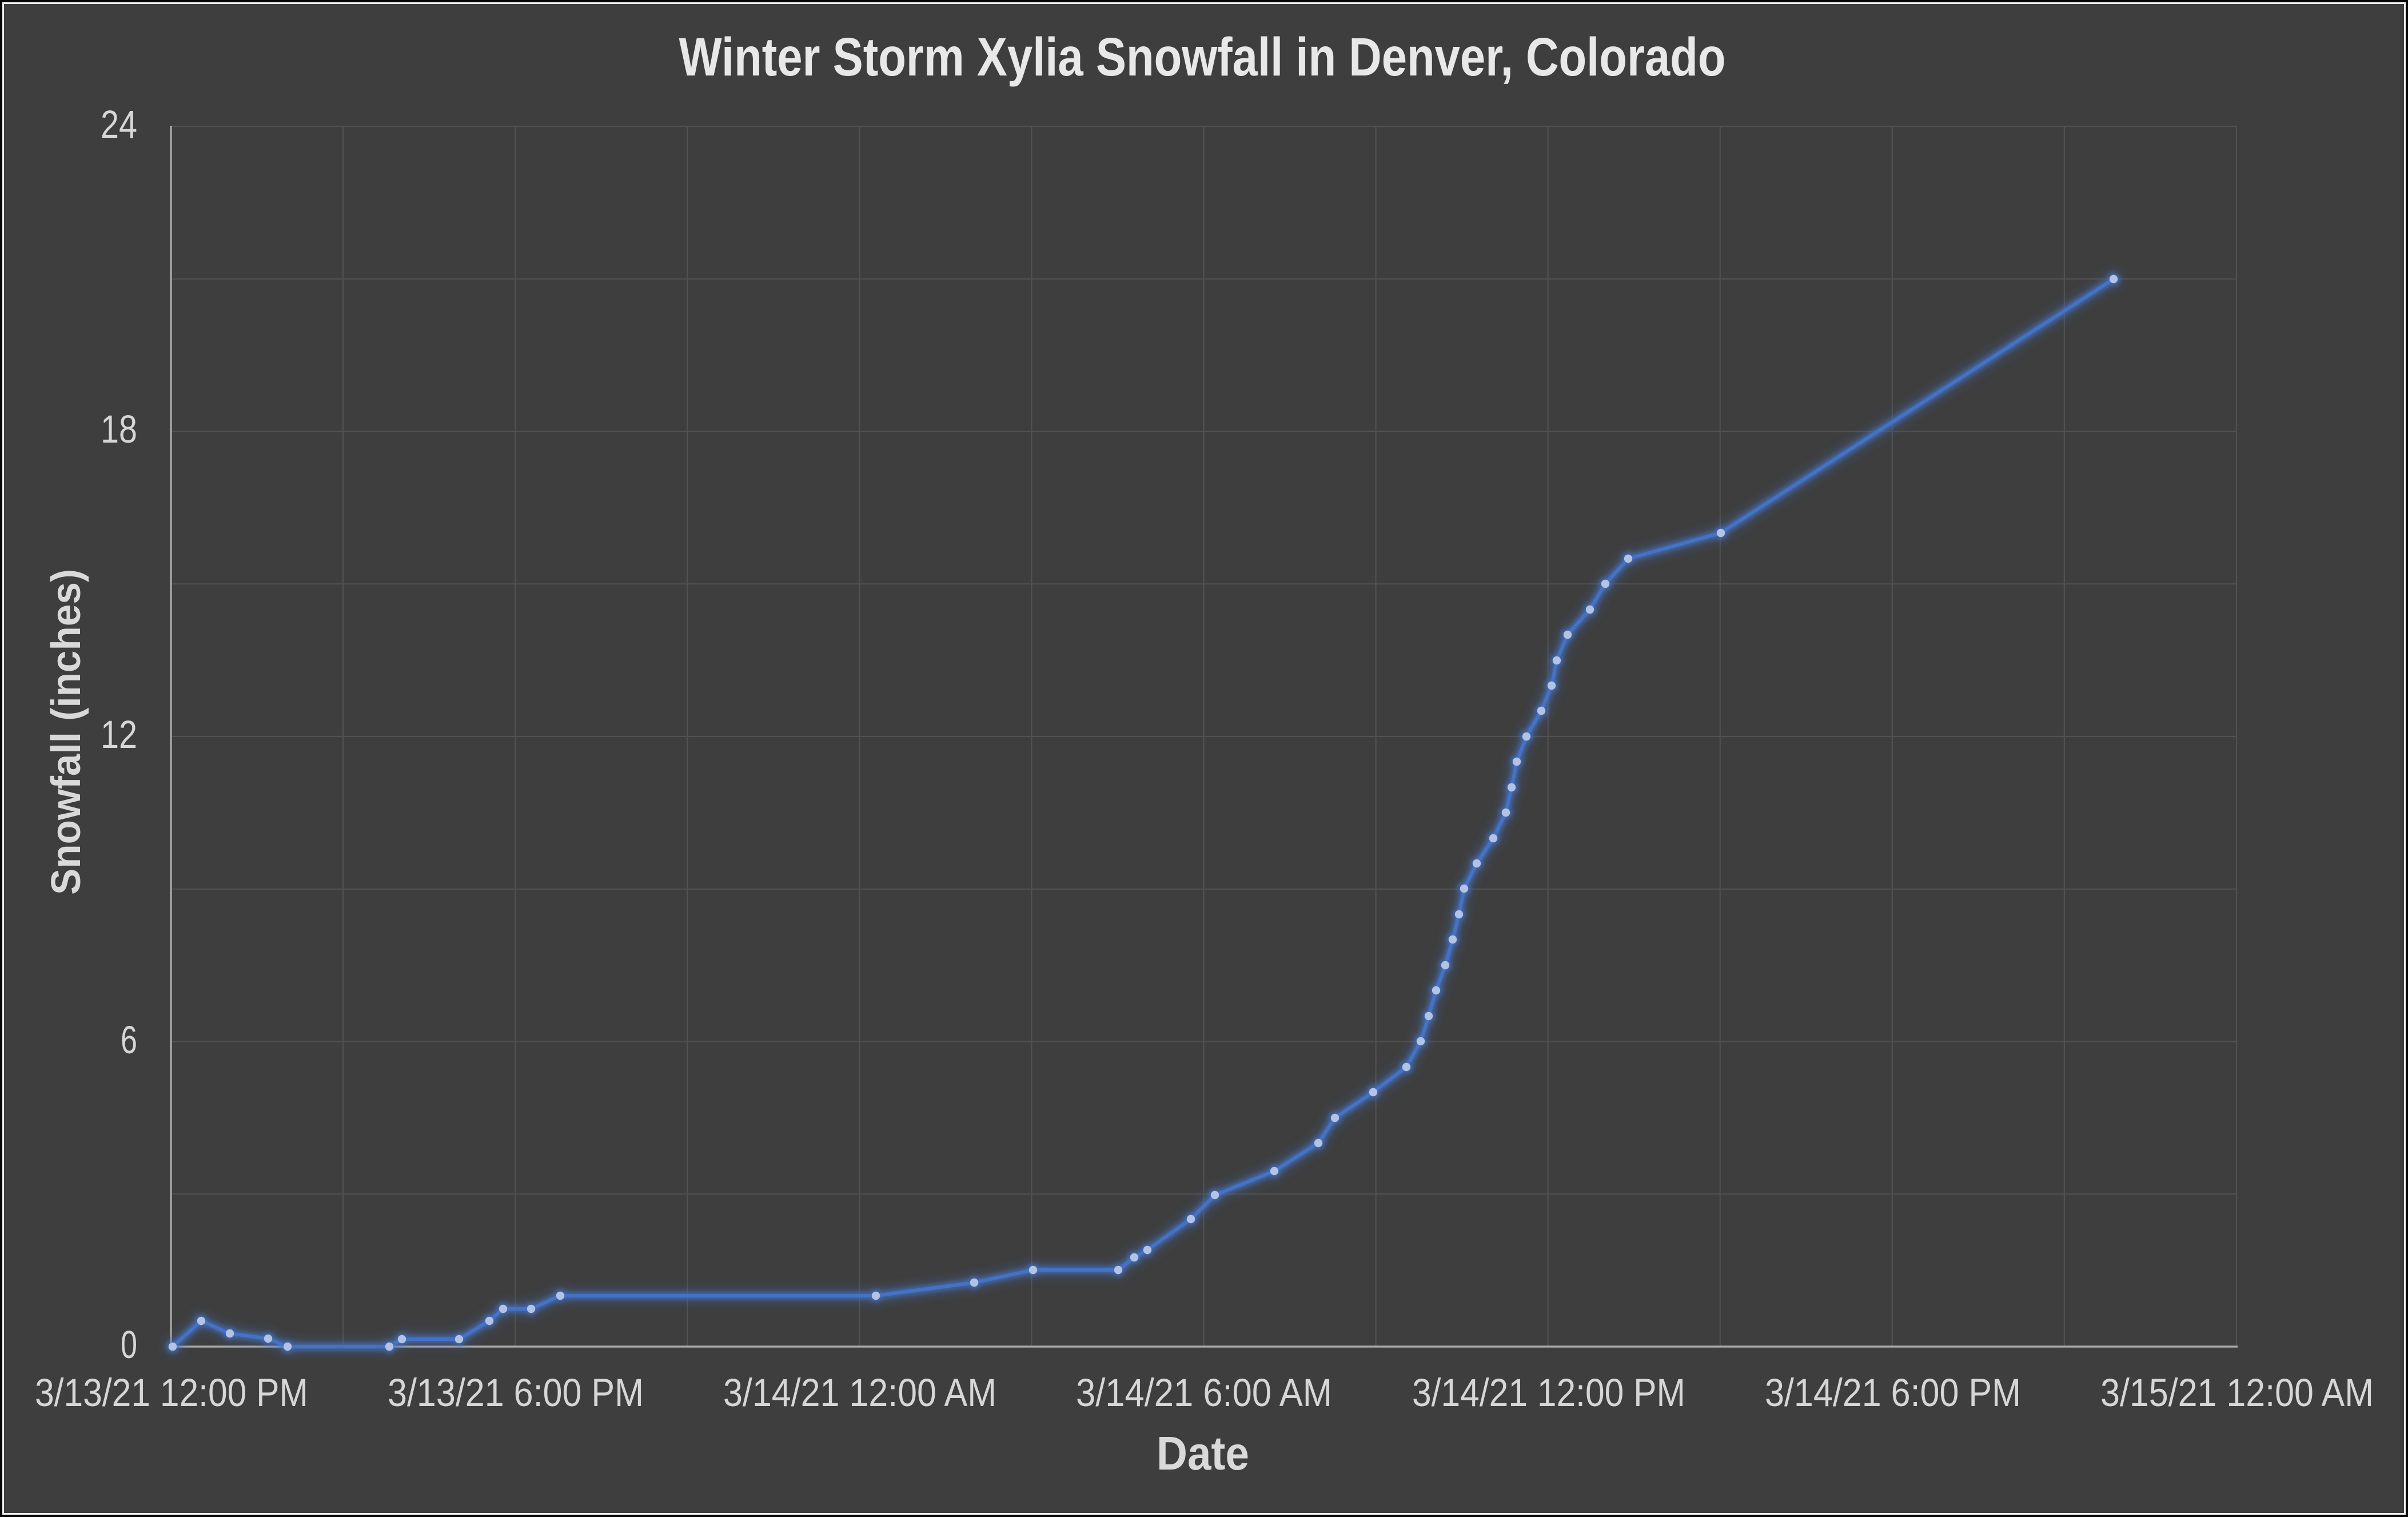  I want to click on svg-text: 0, so click(129, 1345).